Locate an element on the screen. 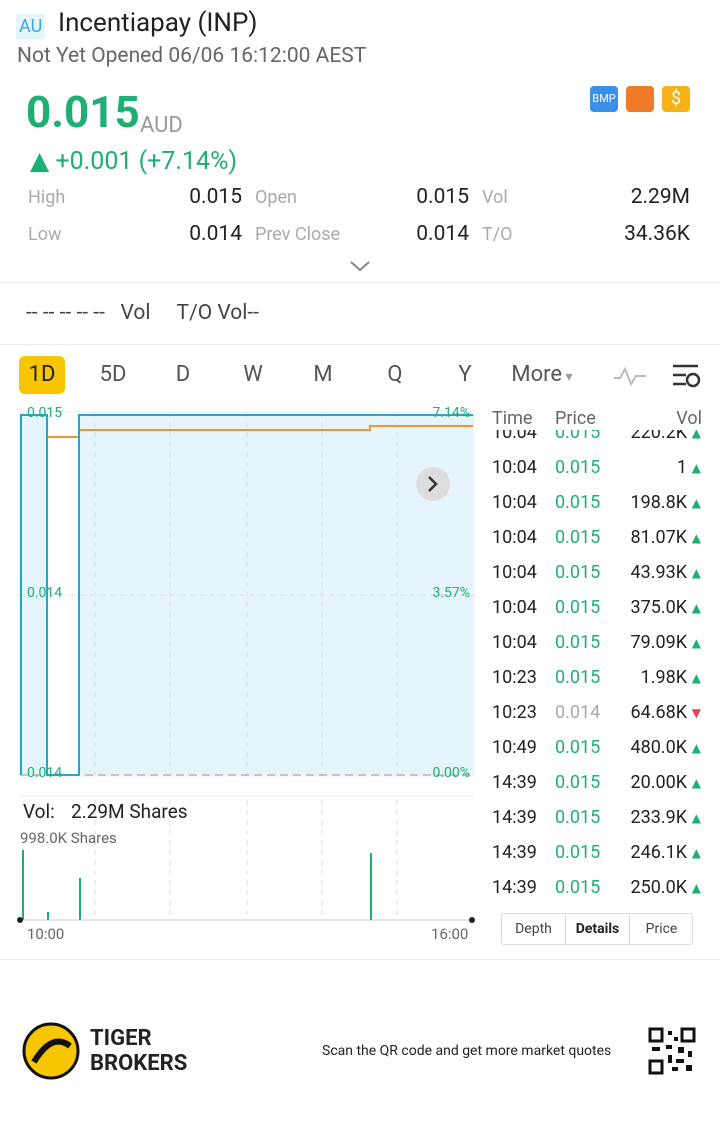  stat-value: 34.36K is located at coordinates (657, 234).